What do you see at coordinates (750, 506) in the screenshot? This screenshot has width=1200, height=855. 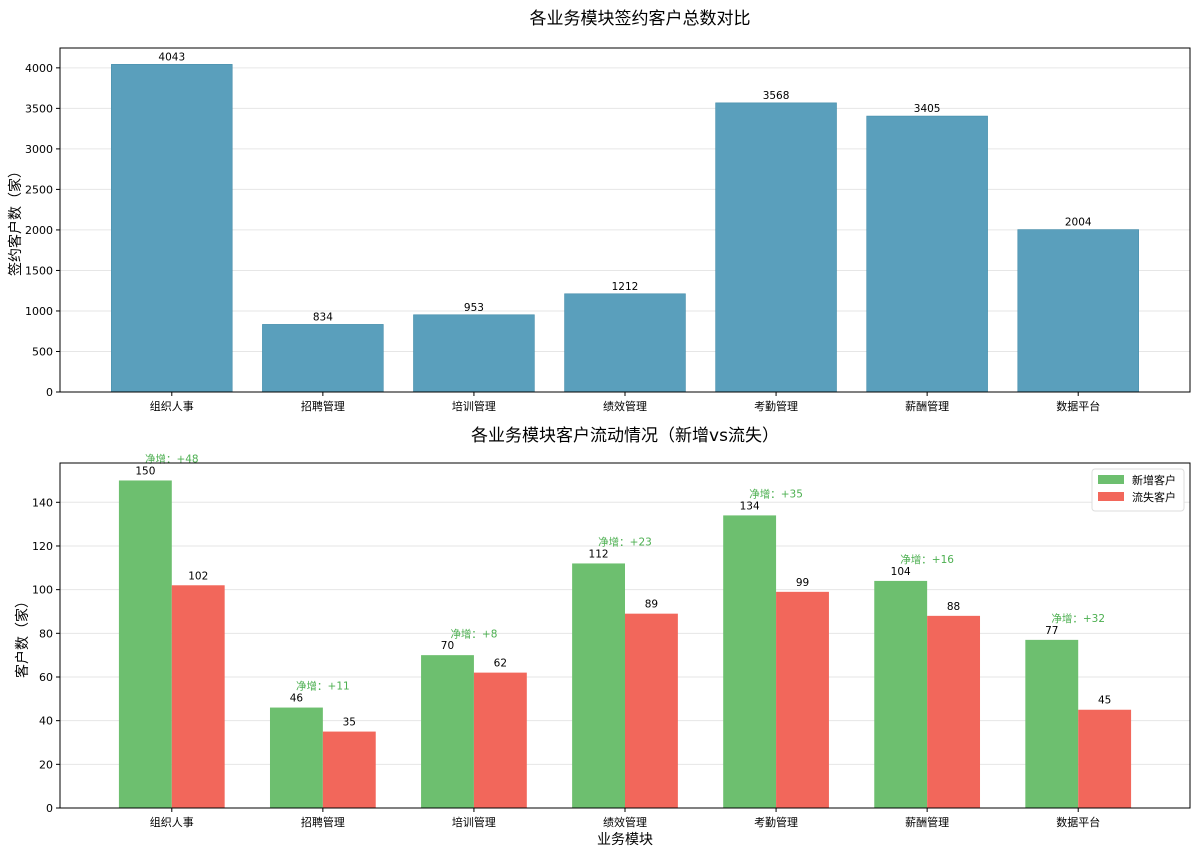 I see `bar-value-label: 134` at bounding box center [750, 506].